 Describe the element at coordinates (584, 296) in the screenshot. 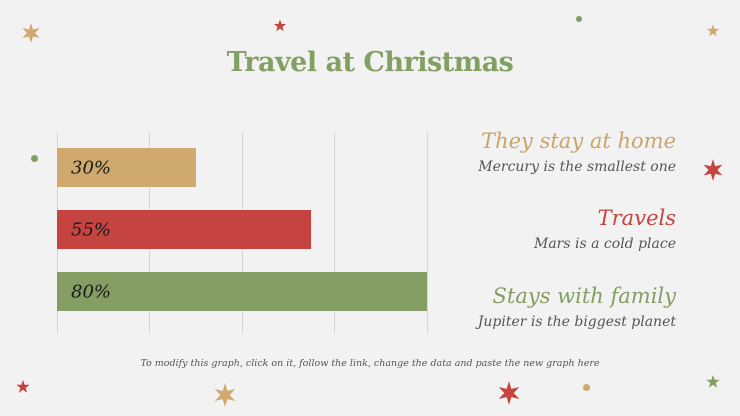

I see `legend-title: Stays with family` at that location.